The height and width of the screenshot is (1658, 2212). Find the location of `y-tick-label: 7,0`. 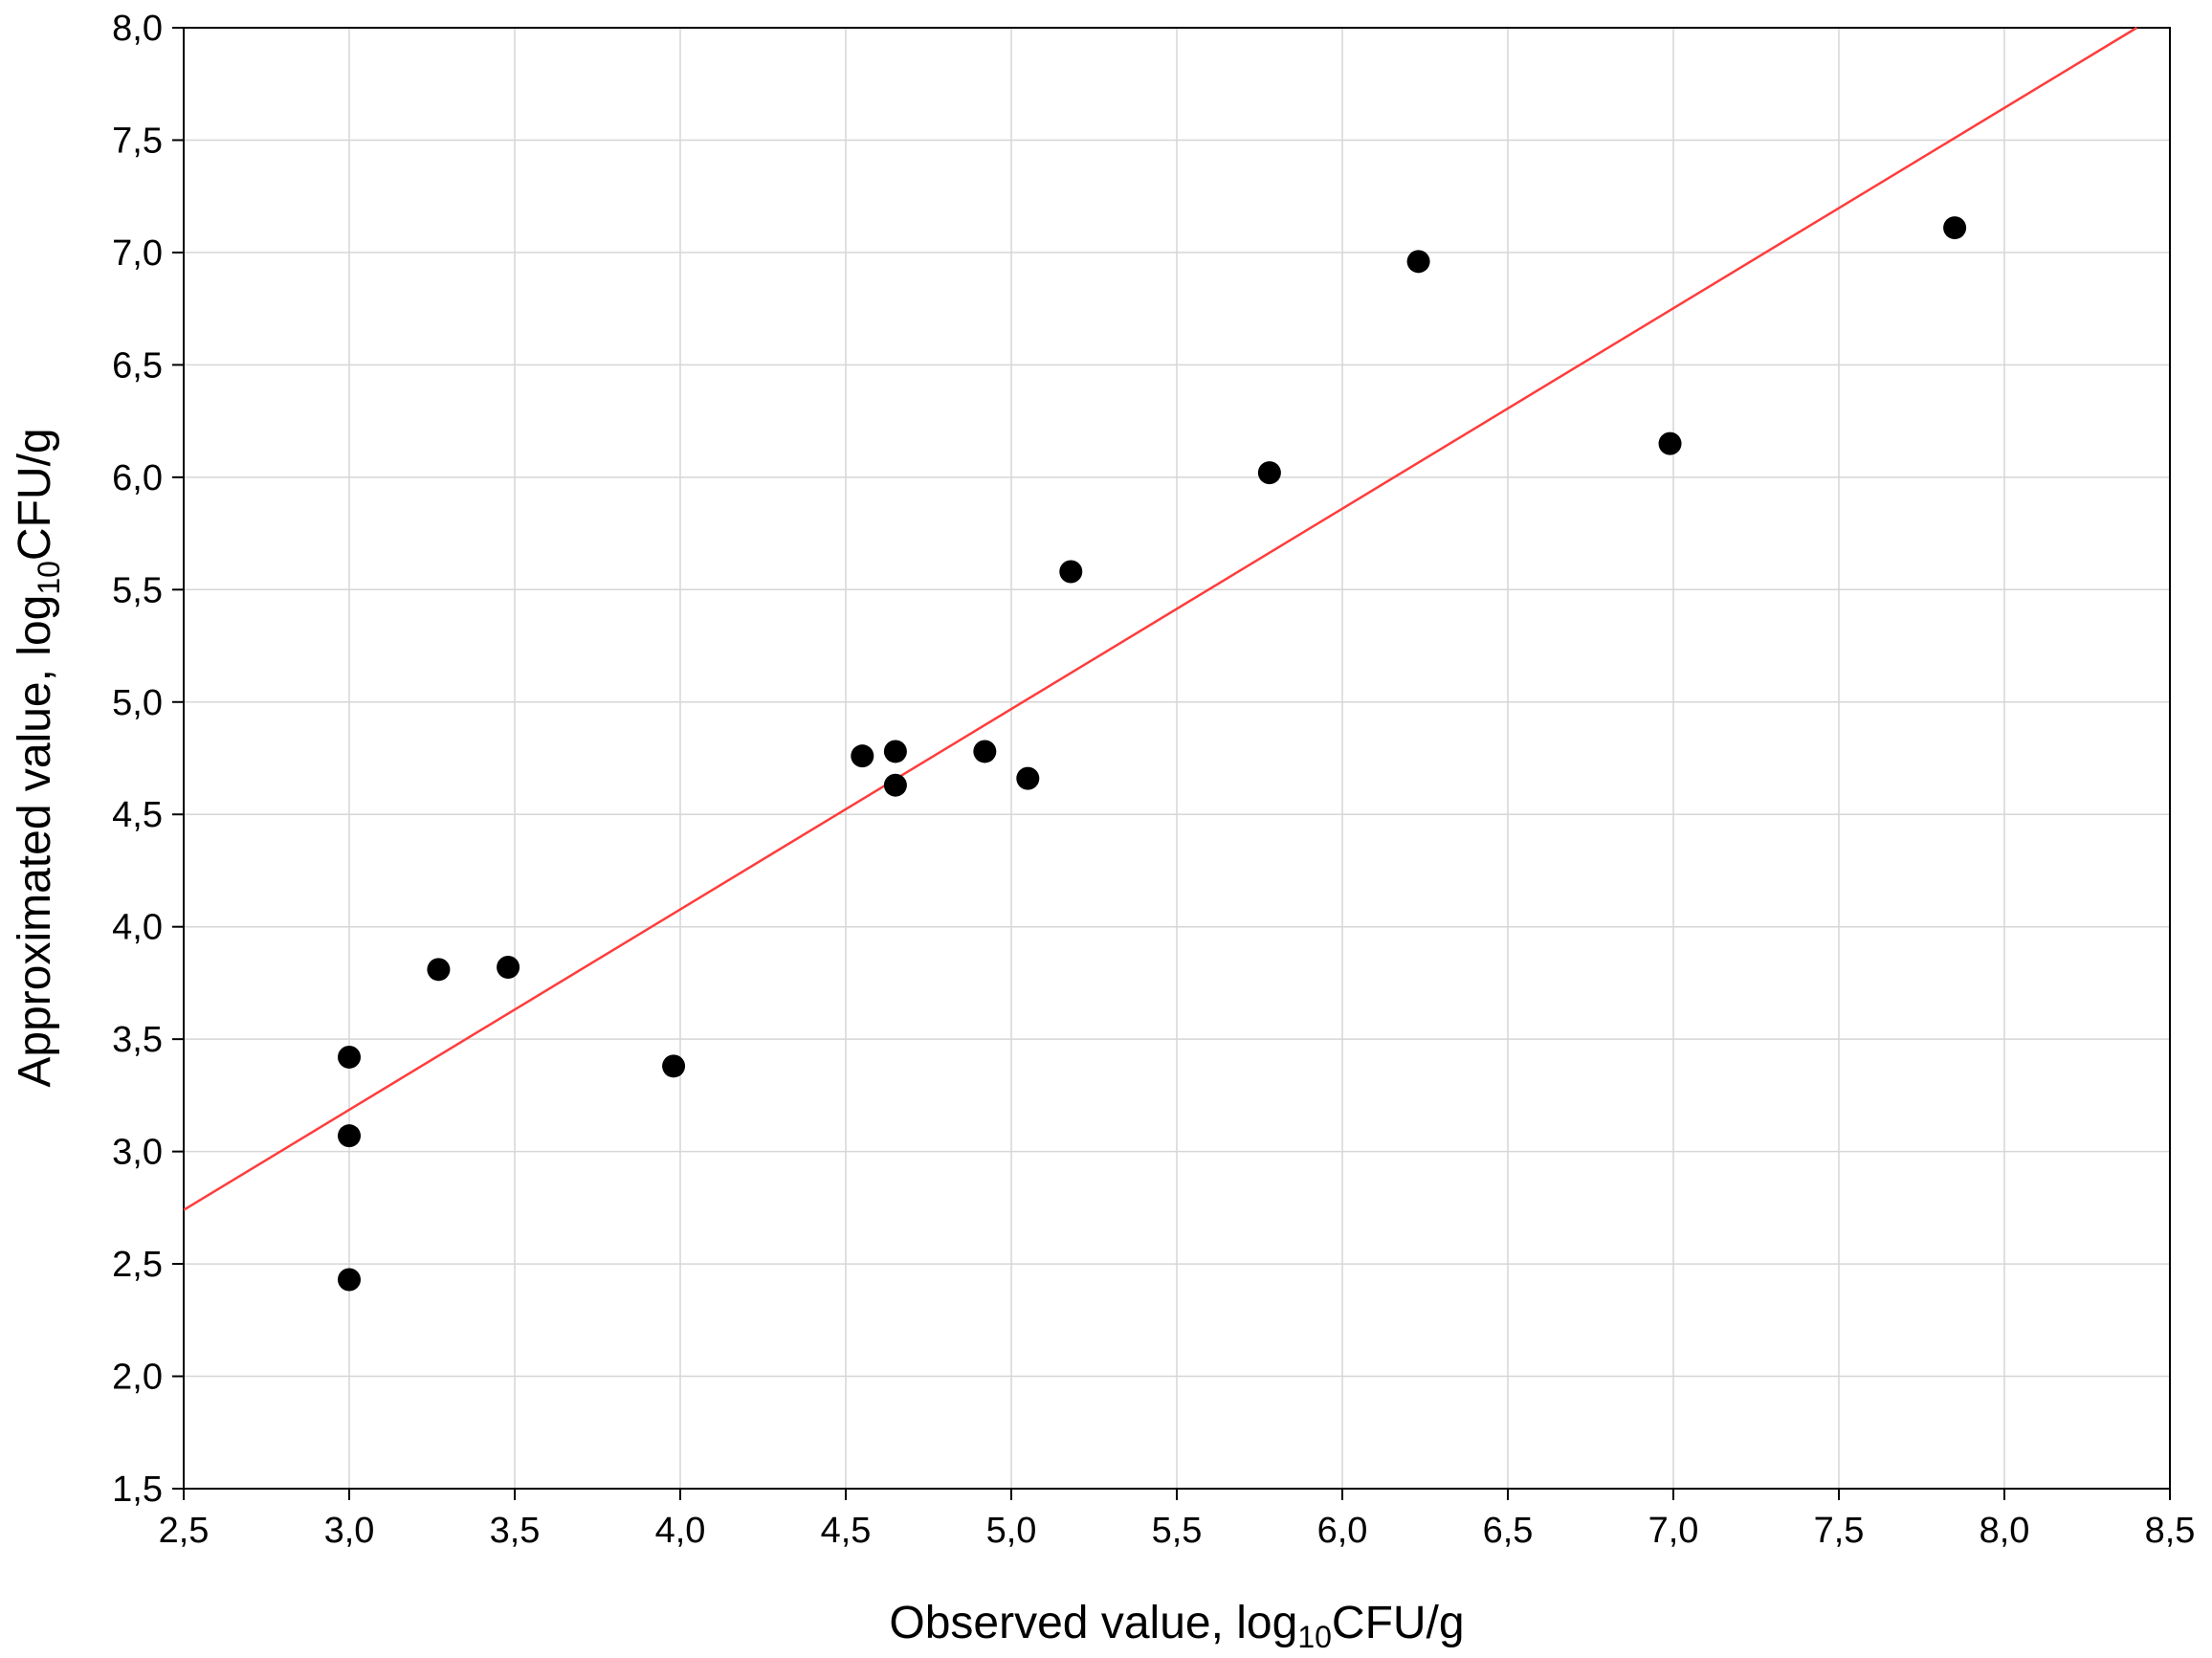

y-tick-label: 7,0 is located at coordinates (137, 253).